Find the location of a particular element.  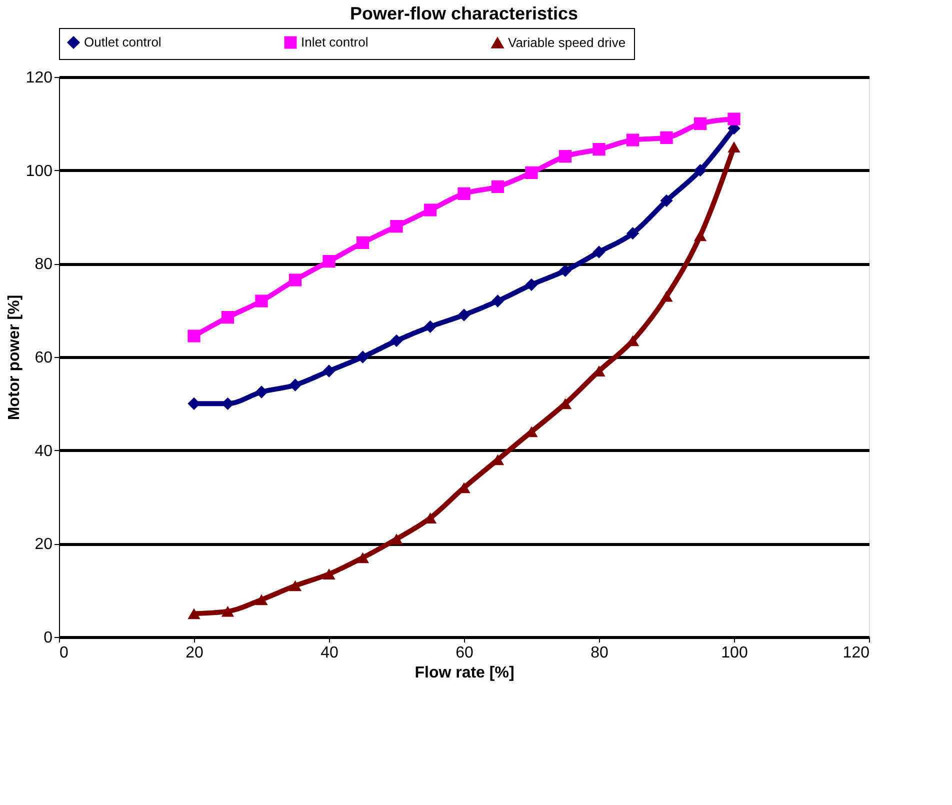

x-tick-label: 0 is located at coordinates (64, 653).